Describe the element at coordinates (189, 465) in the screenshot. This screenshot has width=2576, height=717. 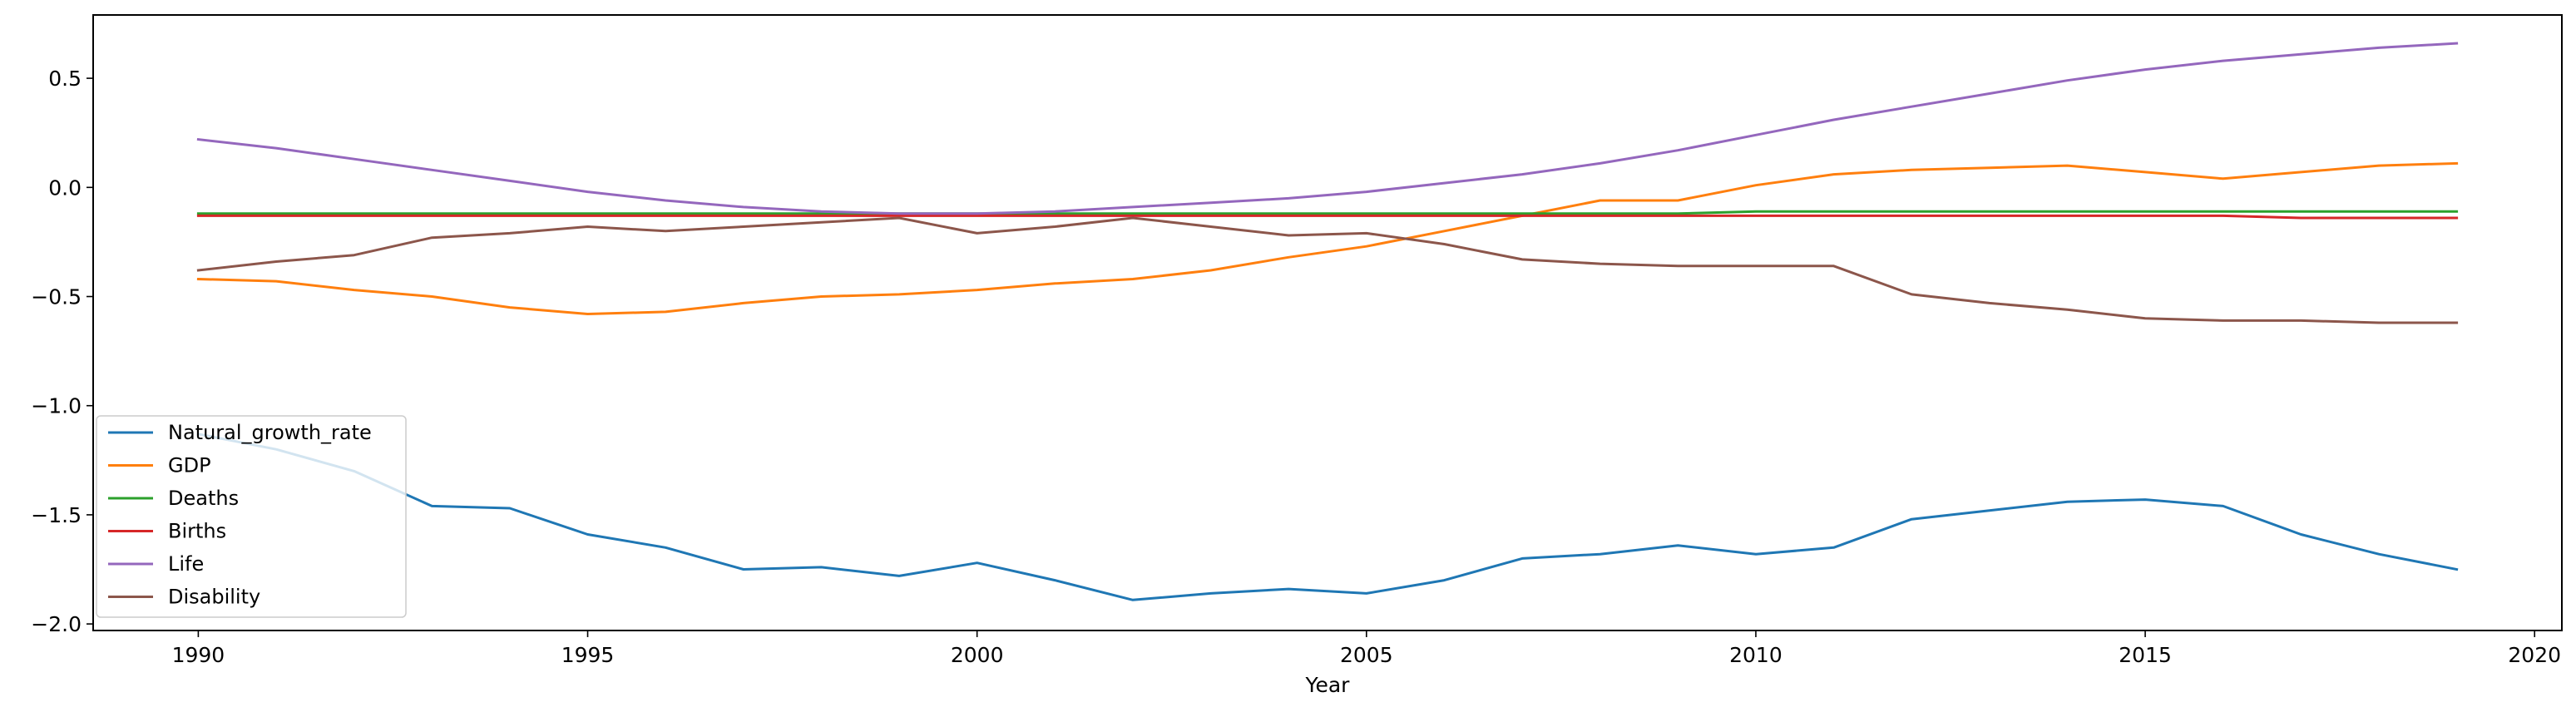
I see `legend-label: GDP` at that location.